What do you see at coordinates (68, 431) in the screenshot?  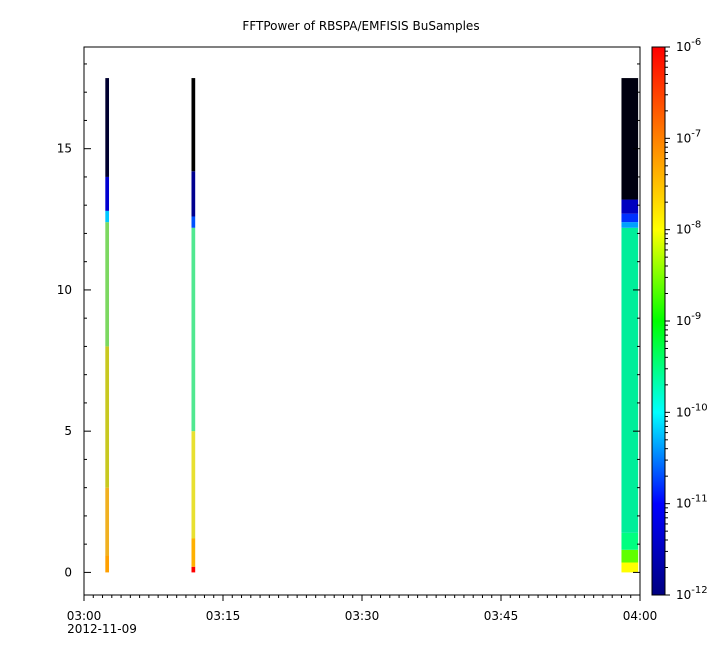 I see `y-tick-label: 5` at bounding box center [68, 431].